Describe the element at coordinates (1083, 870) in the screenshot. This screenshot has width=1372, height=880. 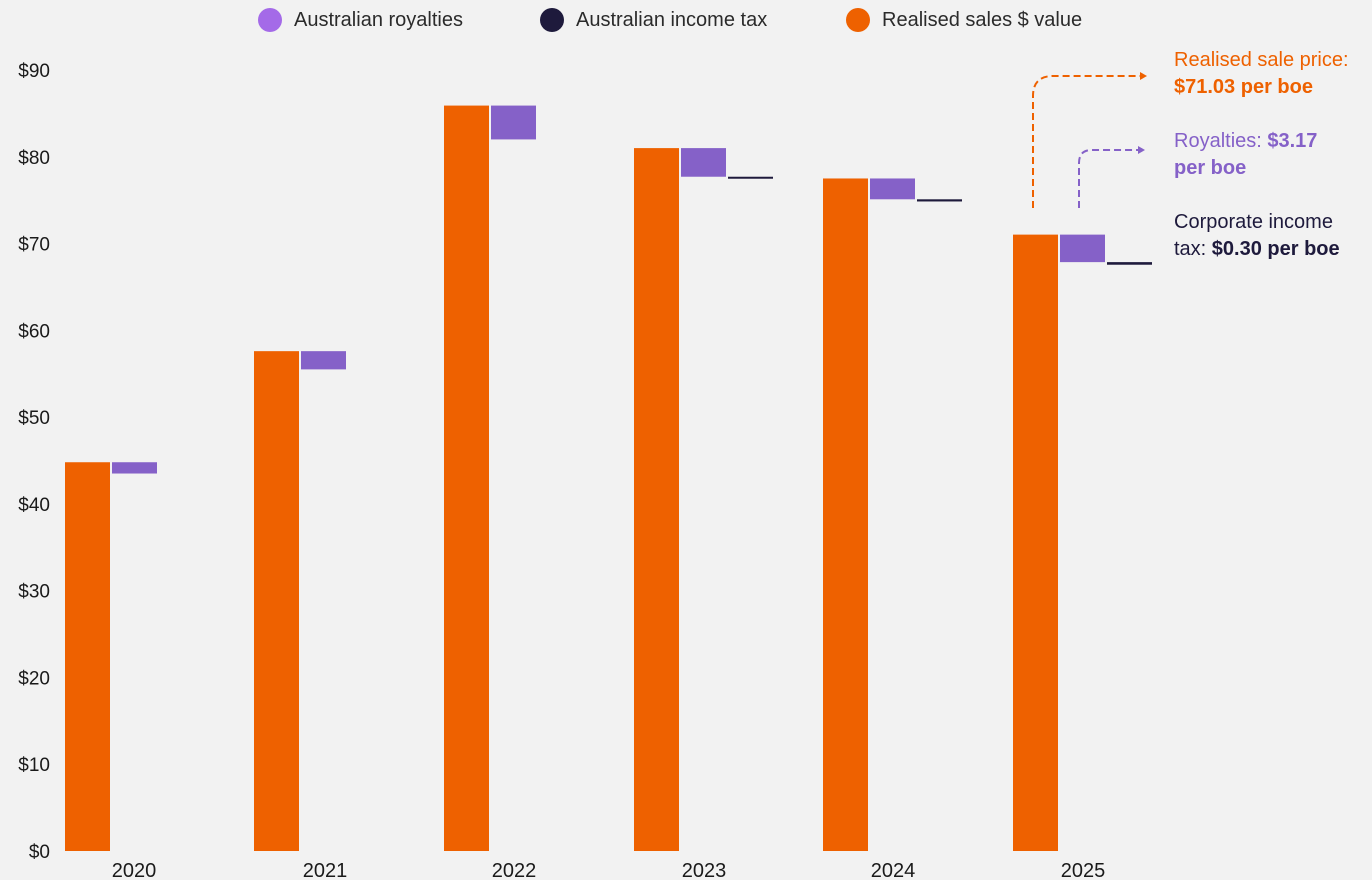
I see `x-tick-label: 2025` at that location.